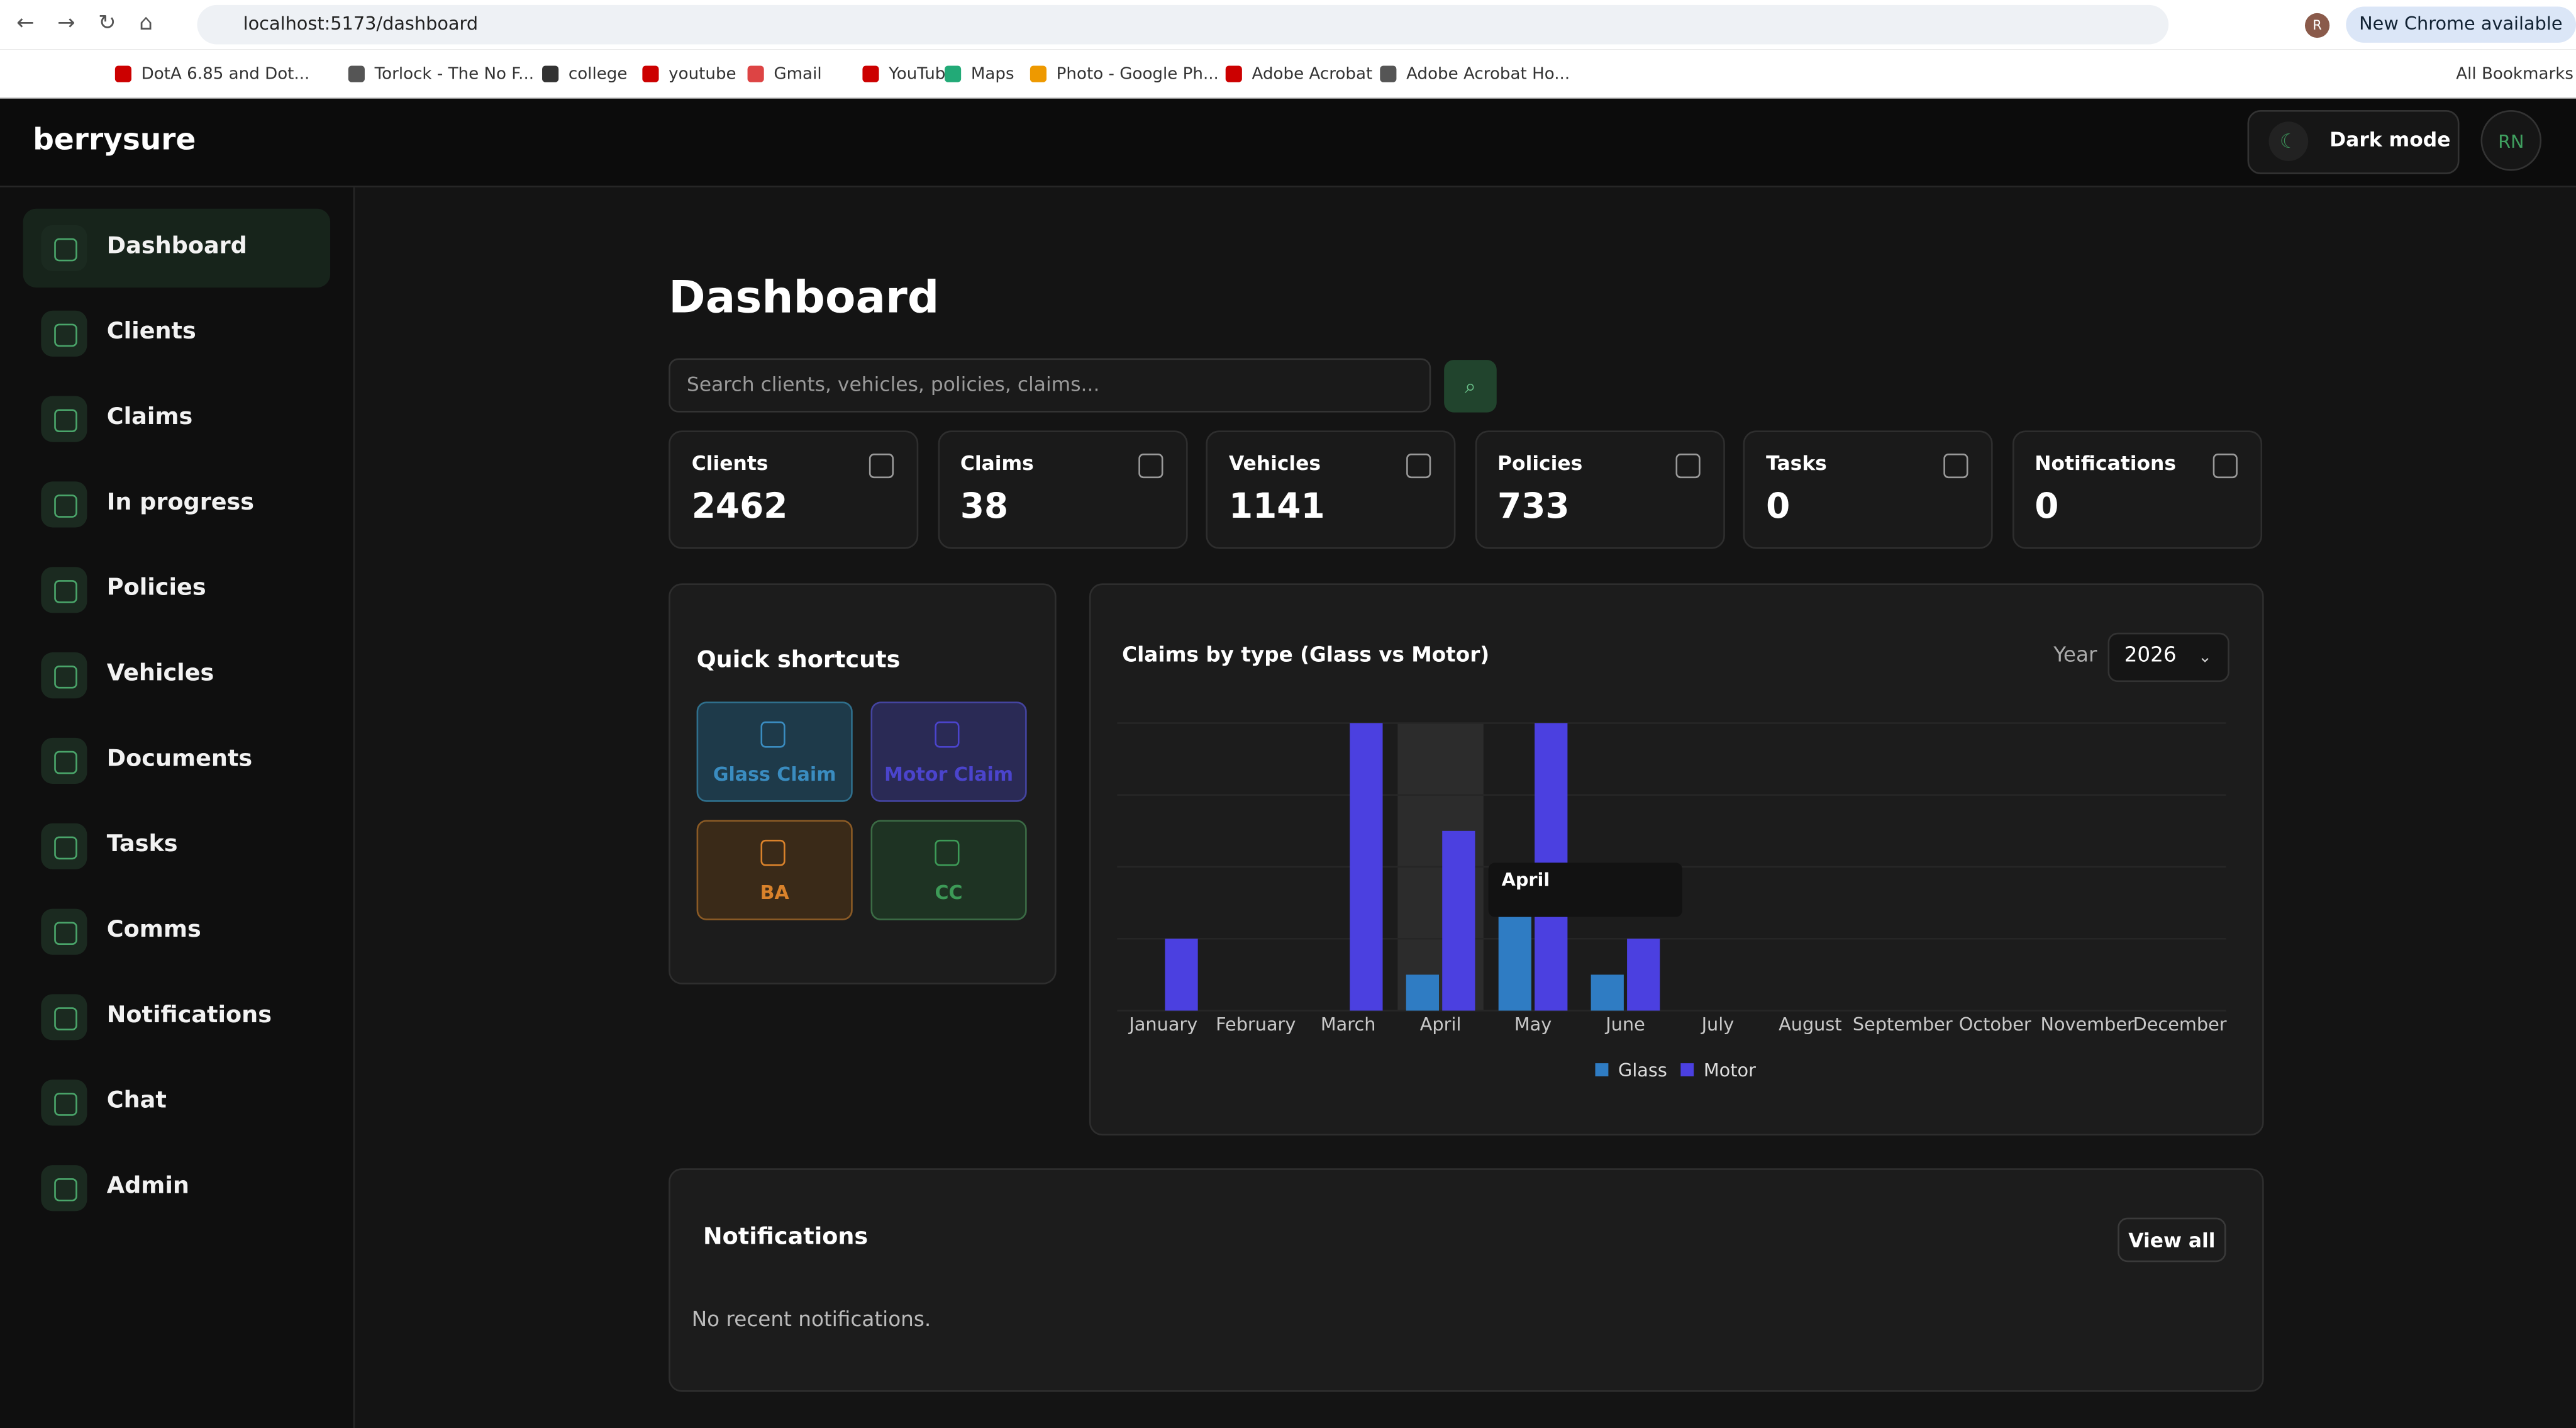 Image resolution: width=2576 pixels, height=1428 pixels. Describe the element at coordinates (1470, 386) in the screenshot. I see `search-button: ⌕` at that location.